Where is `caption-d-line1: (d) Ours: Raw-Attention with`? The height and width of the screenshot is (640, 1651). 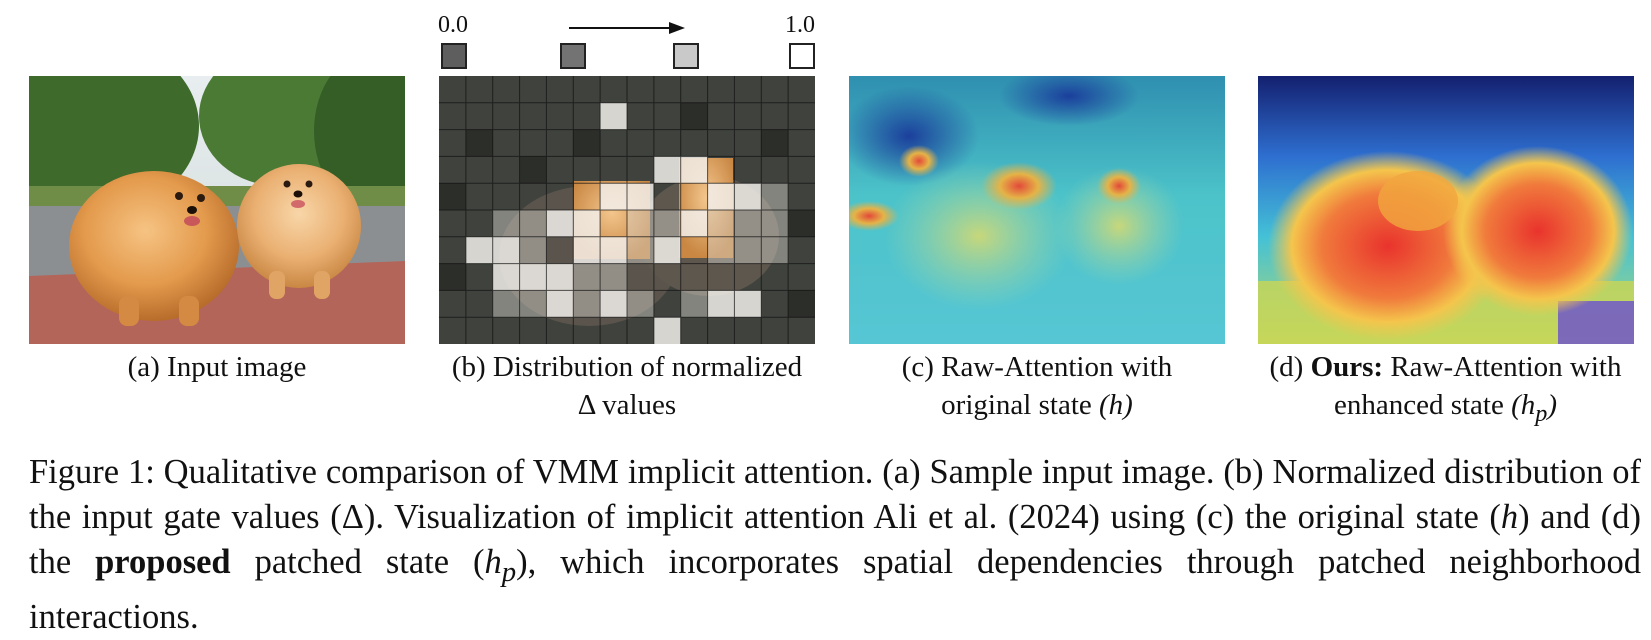
caption-d-line1: (d) Ours: Raw-Attention with is located at coordinates (1445, 367).